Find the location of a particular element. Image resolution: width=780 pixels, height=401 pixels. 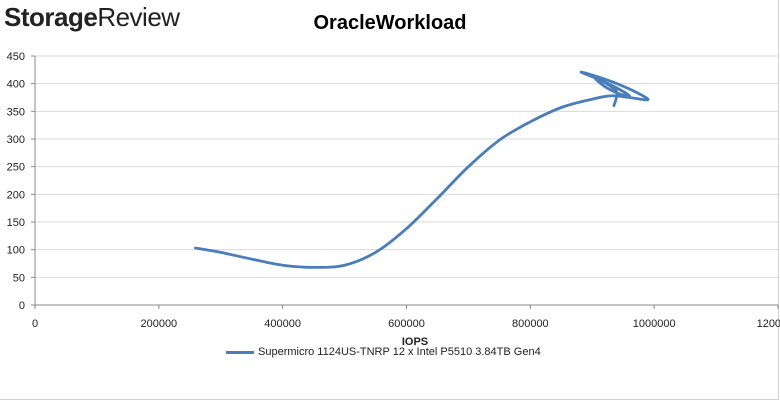

brand-logo-part1: Storage is located at coordinates (51, 17).